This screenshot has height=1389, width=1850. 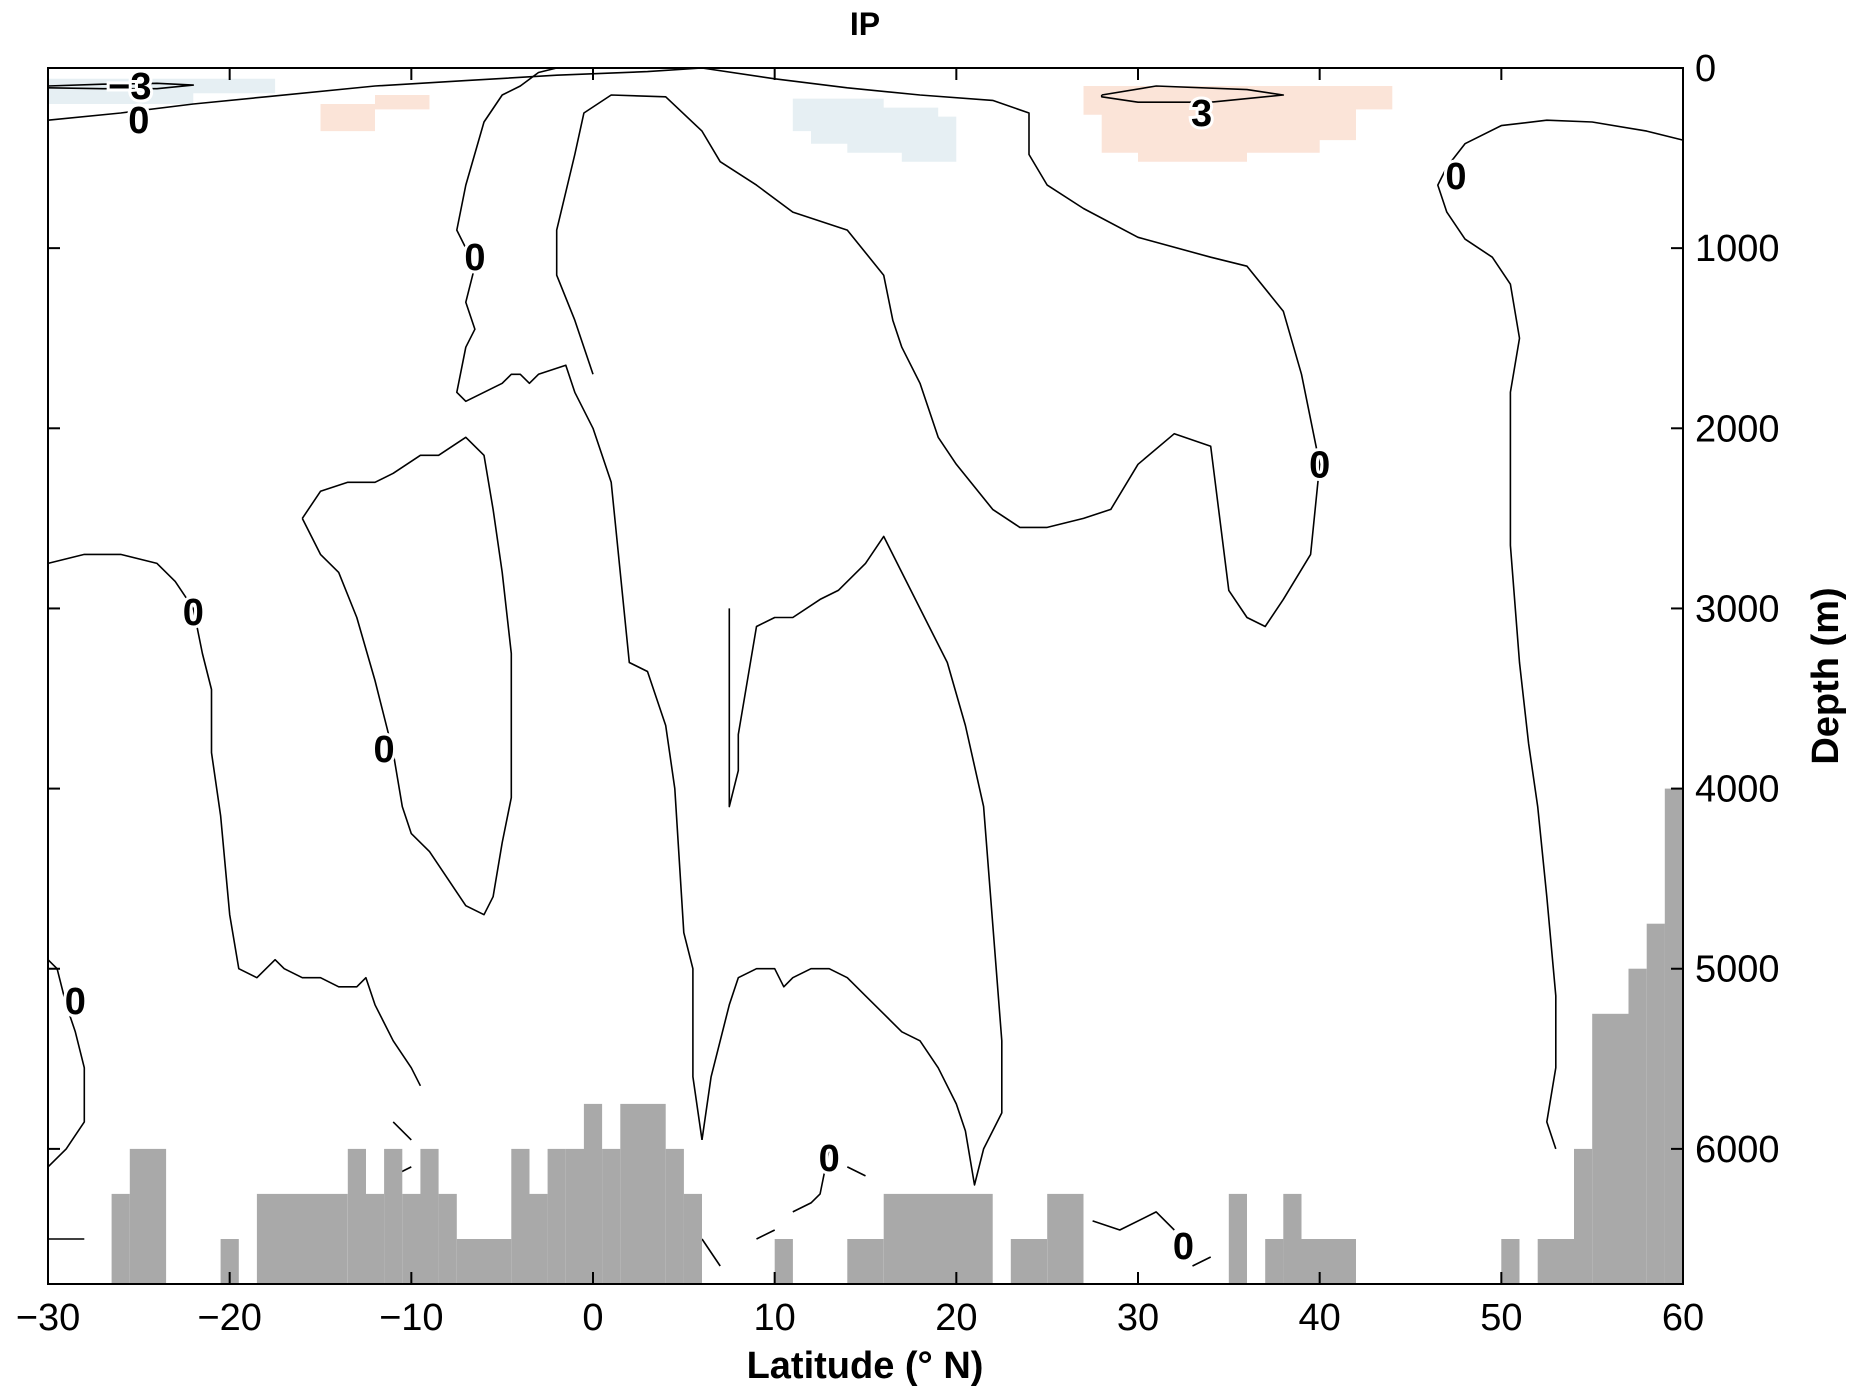 What do you see at coordinates (138, 121) in the screenshot?
I see `contour-label-1: 0` at bounding box center [138, 121].